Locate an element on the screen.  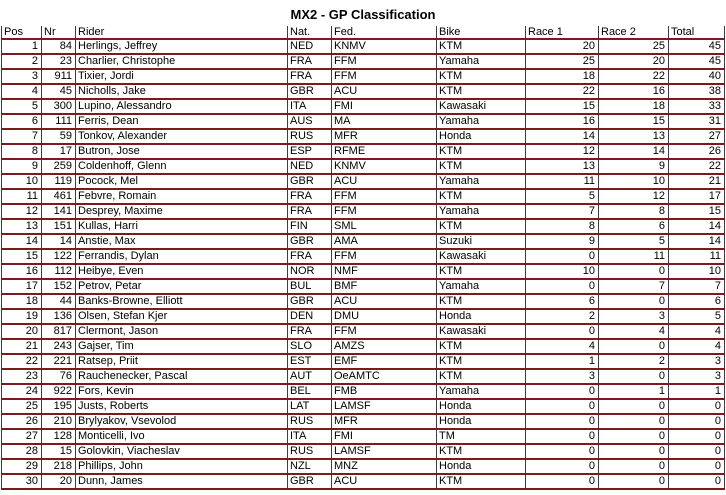
cell-race-2: 12 is located at coordinates (633, 197).